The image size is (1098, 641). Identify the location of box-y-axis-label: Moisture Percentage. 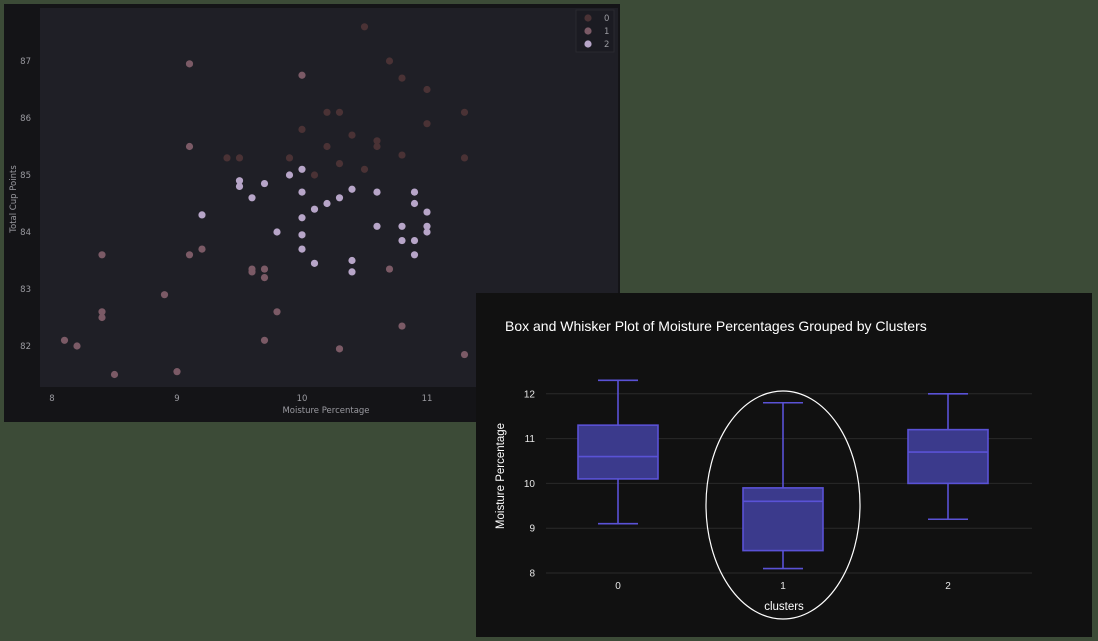
(501, 476).